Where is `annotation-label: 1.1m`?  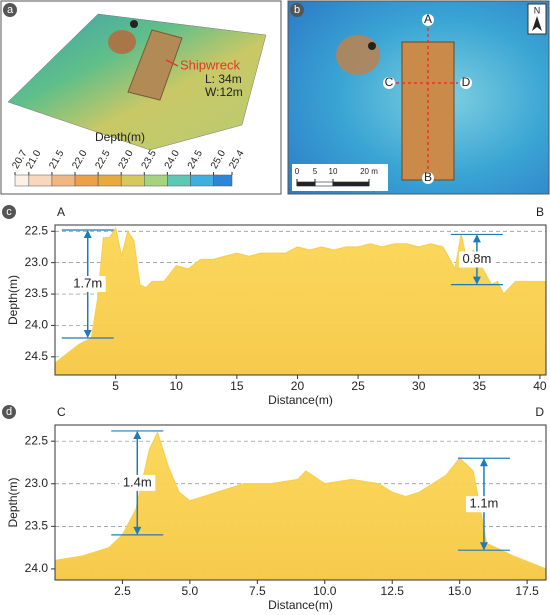
annotation-label: 1.1m is located at coordinates (483, 503).